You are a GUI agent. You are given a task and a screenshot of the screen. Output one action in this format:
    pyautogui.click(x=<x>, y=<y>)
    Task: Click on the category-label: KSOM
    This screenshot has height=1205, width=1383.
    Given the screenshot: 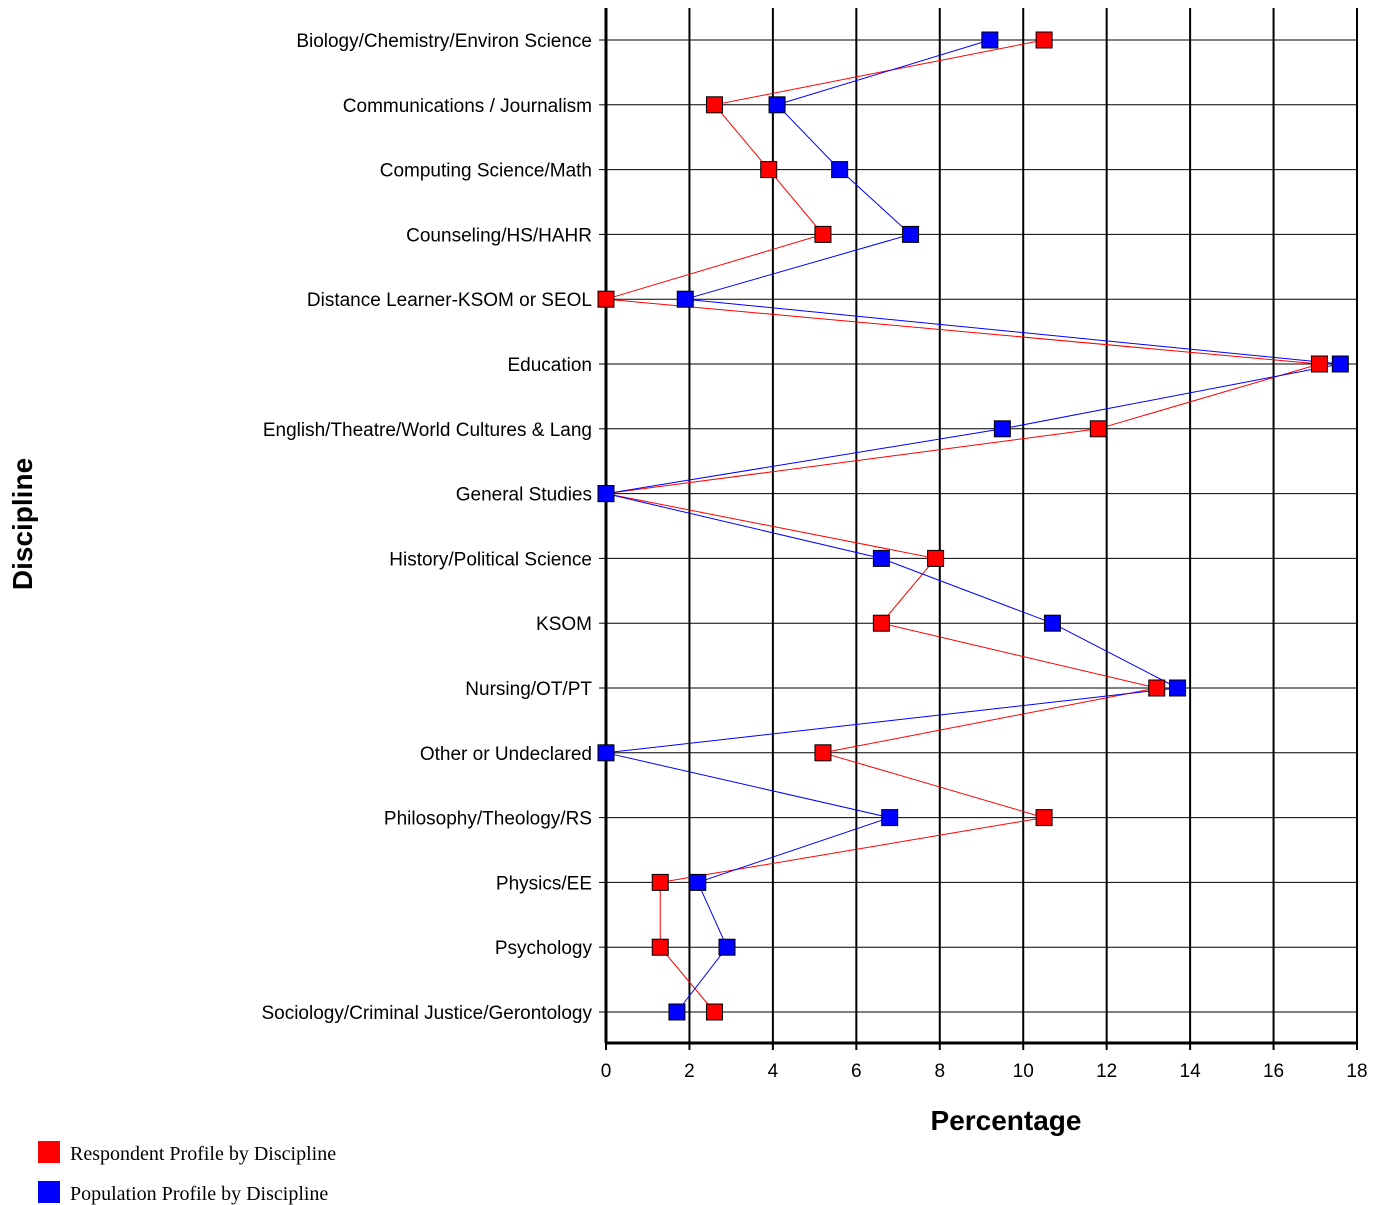 What is the action you would take?
    pyautogui.click(x=564, y=624)
    